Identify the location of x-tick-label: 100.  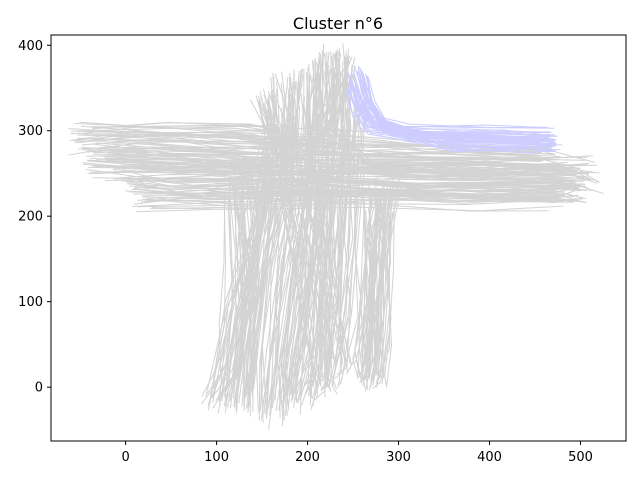
(216, 457).